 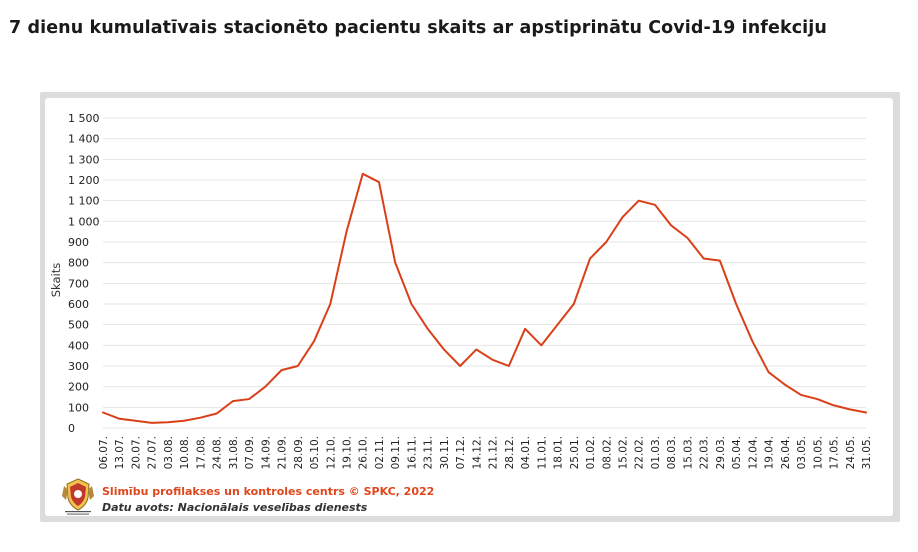 What do you see at coordinates (835, 452) in the screenshot?
I see `x-tick-label: 17.05.` at bounding box center [835, 452].